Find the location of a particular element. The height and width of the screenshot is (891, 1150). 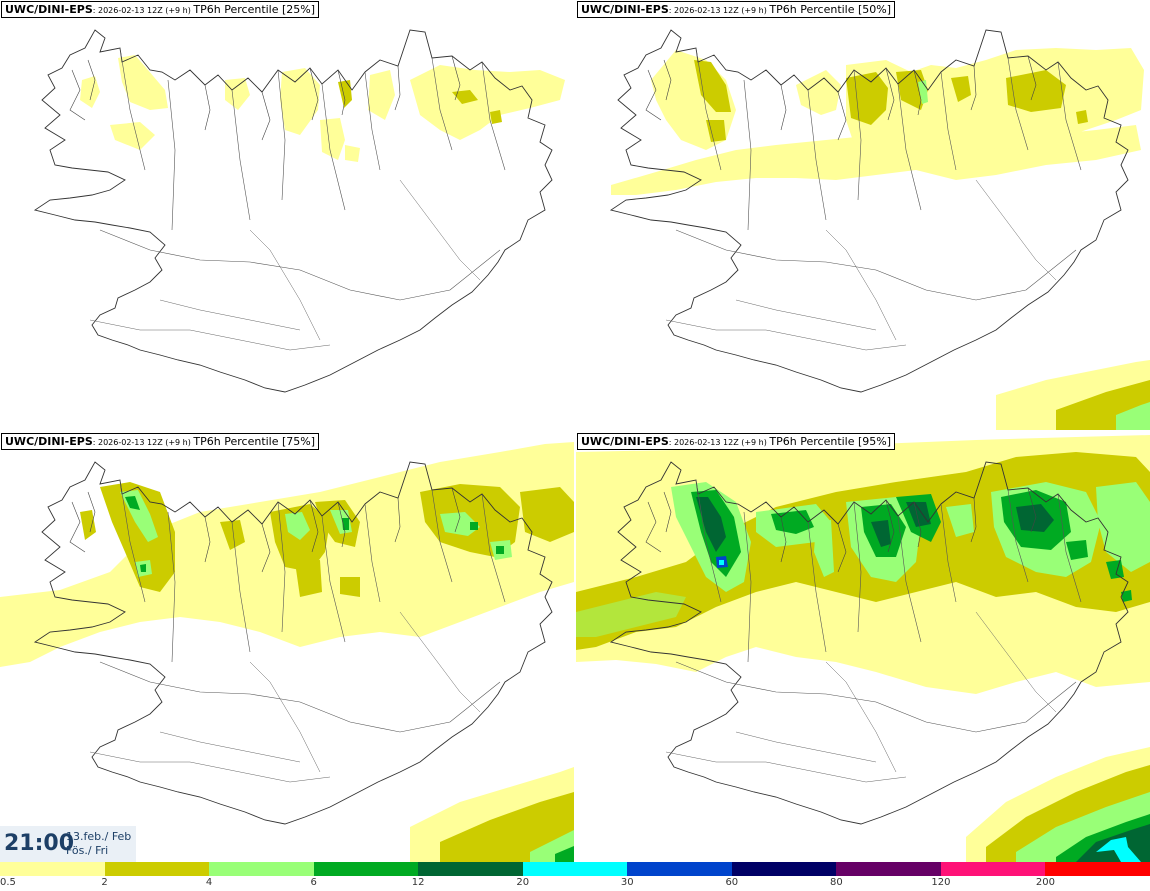

panel-divider is located at coordinates (575, 431).